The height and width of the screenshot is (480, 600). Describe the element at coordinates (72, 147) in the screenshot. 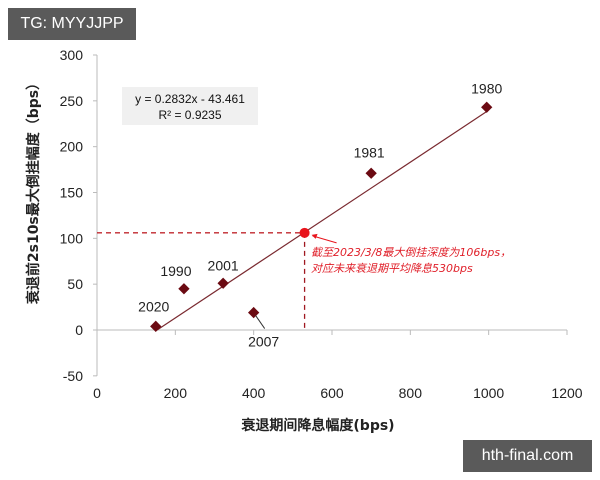

I see `y-tick-label: 200` at that location.